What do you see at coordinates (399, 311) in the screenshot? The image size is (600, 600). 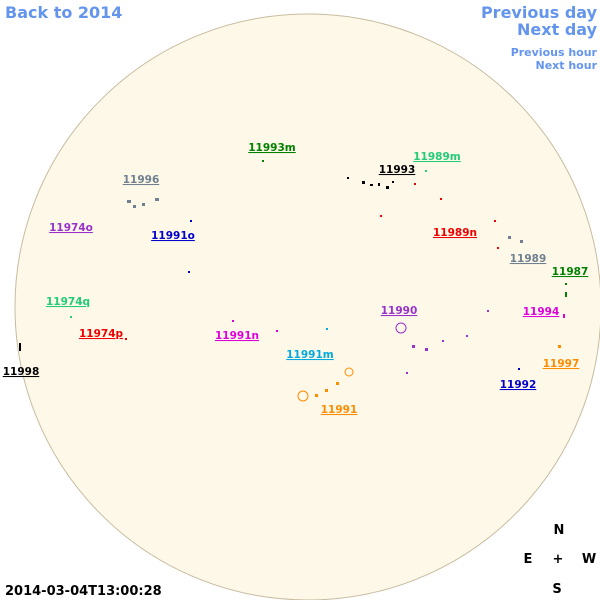 I see `region-label: 11990` at bounding box center [399, 311].